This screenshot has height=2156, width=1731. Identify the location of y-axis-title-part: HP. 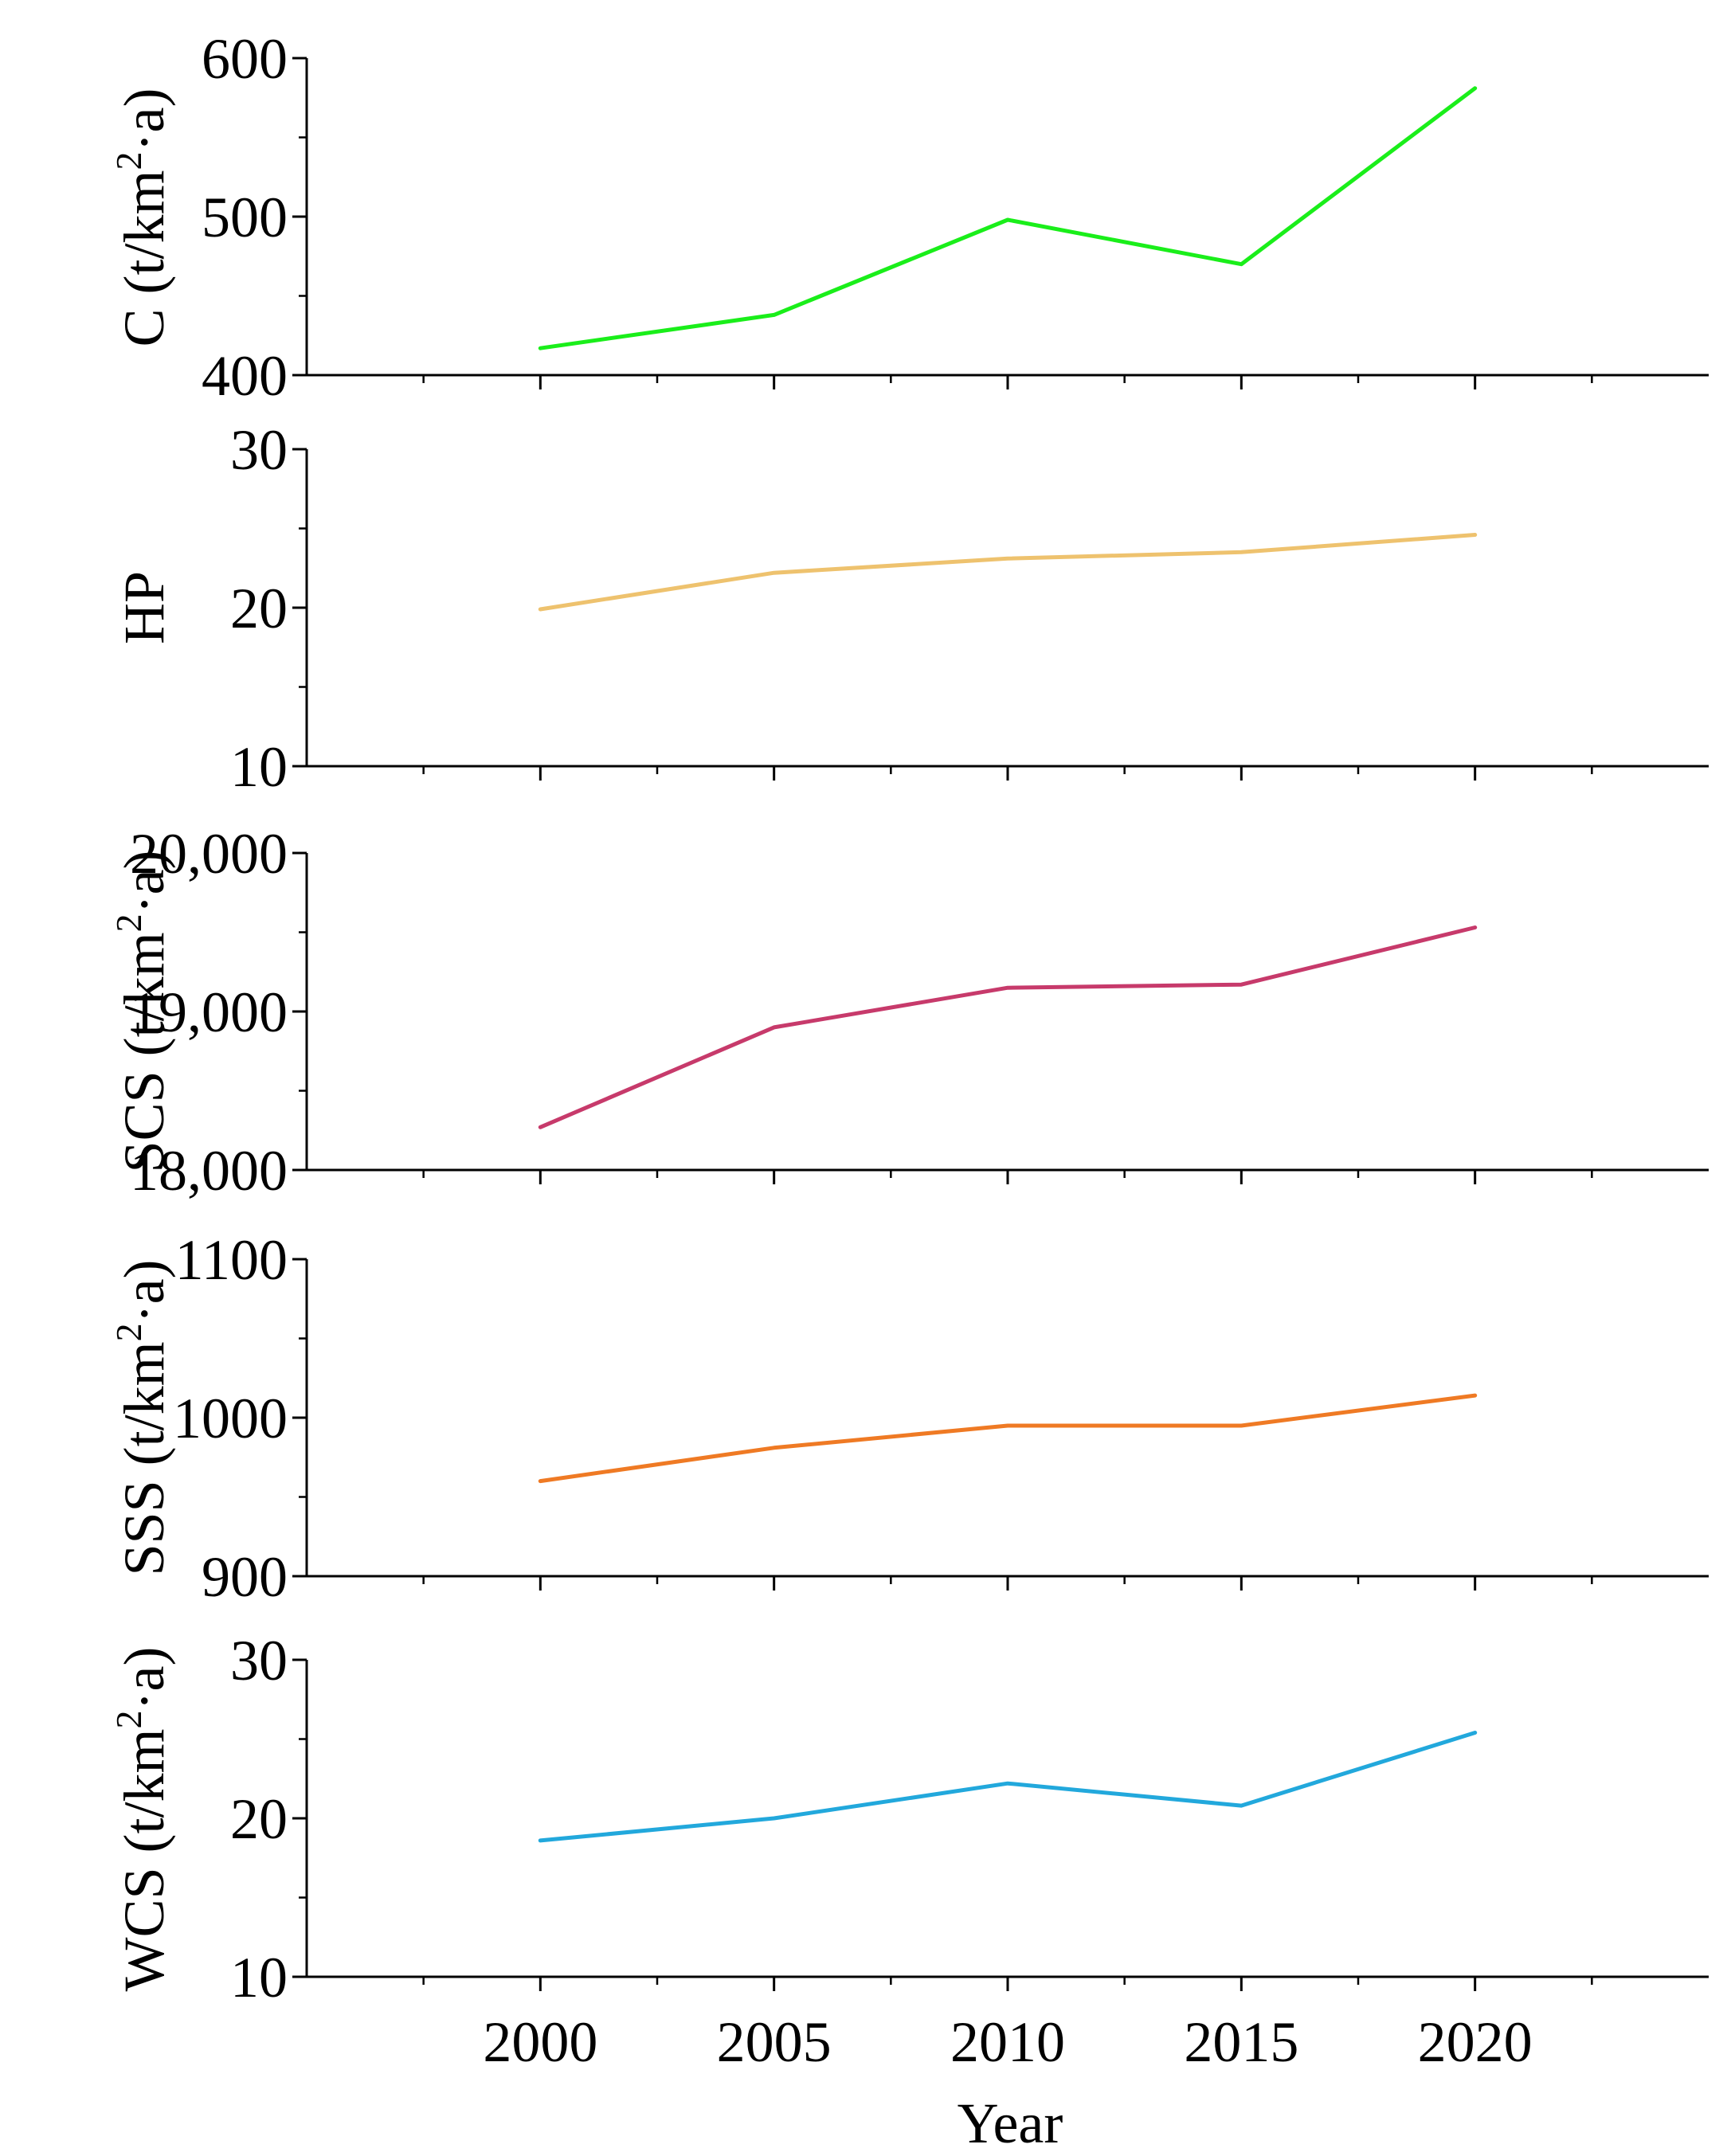
(144, 608).